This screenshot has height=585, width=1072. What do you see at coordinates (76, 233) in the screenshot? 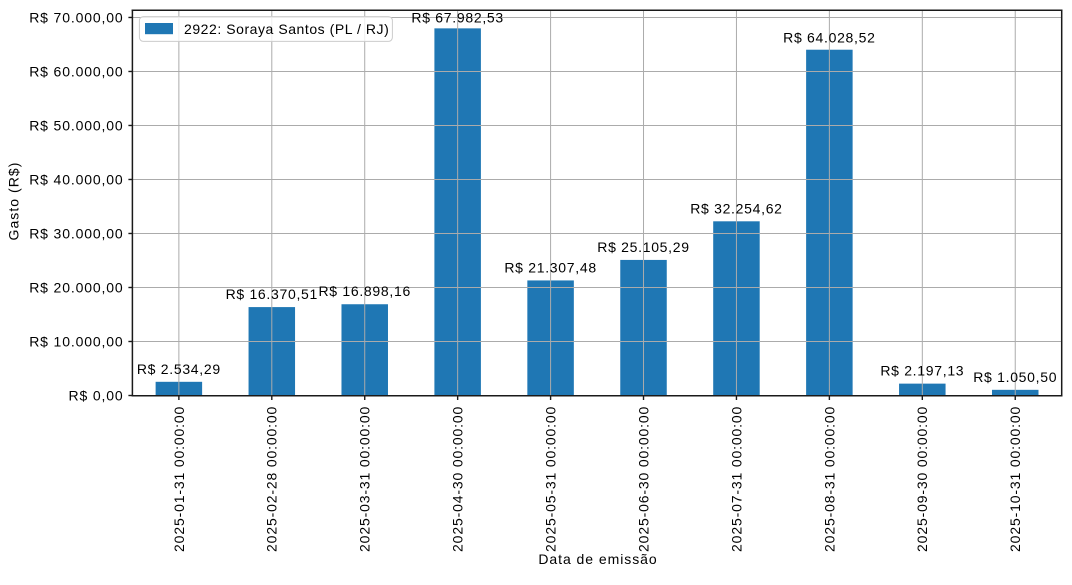
I see `svg-text: R$ 30.000,00` at bounding box center [76, 233].